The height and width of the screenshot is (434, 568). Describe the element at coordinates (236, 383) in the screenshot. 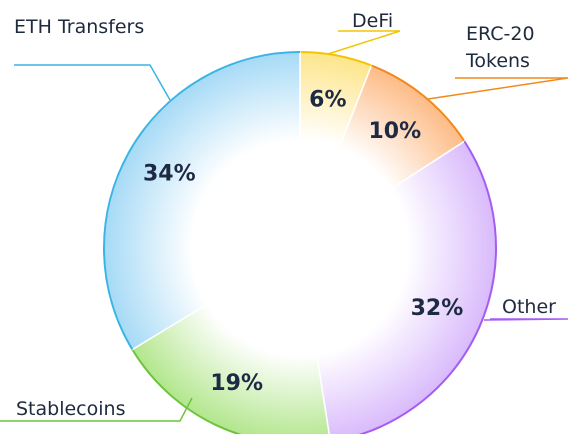

I see `value-label: 19%` at that location.